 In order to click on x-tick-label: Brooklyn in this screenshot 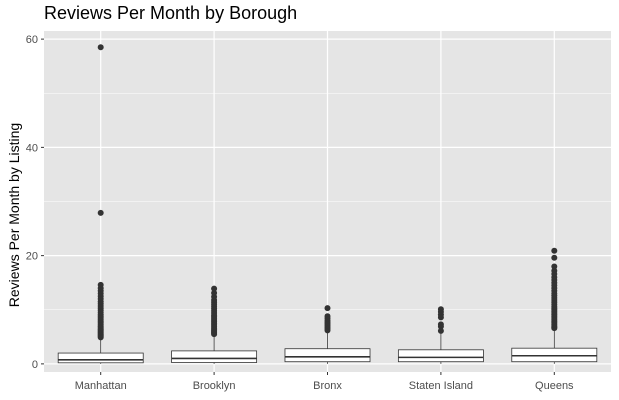, I will do `click(214, 386)`.